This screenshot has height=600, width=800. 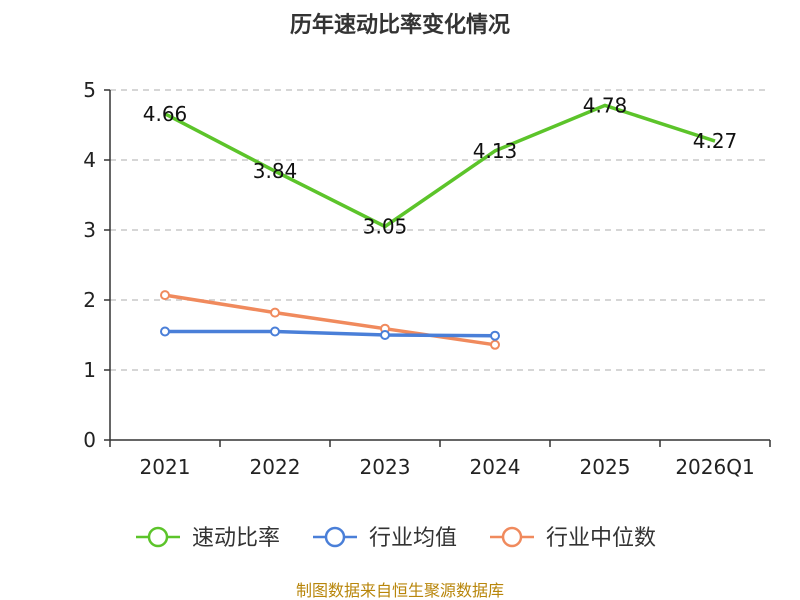 What do you see at coordinates (165, 114) in the screenshot?
I see `data-label: 4.66` at bounding box center [165, 114].